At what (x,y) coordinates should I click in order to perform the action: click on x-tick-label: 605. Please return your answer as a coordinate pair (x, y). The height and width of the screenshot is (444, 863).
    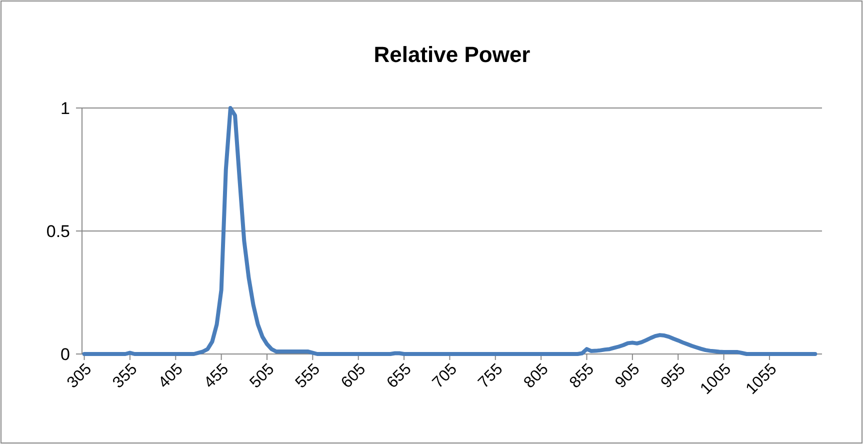
    Looking at the image, I should click on (354, 376).